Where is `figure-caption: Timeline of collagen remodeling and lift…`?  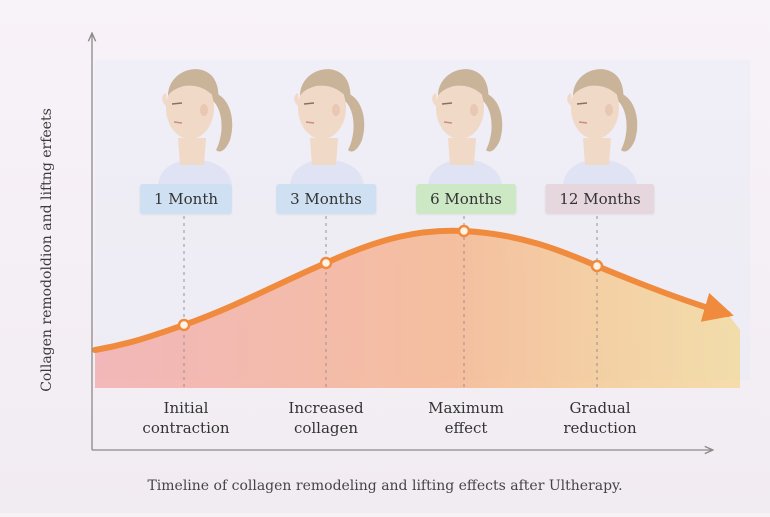
figure-caption: Timeline of collagen remodeling and lift… is located at coordinates (385, 486).